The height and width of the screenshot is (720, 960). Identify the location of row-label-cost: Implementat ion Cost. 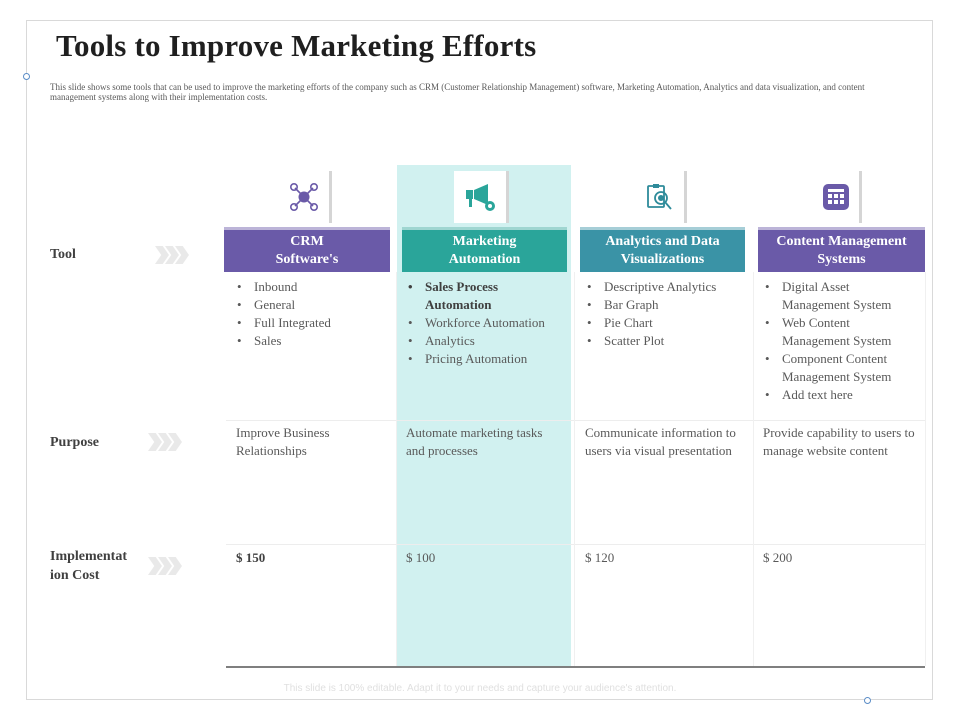
(88, 566).